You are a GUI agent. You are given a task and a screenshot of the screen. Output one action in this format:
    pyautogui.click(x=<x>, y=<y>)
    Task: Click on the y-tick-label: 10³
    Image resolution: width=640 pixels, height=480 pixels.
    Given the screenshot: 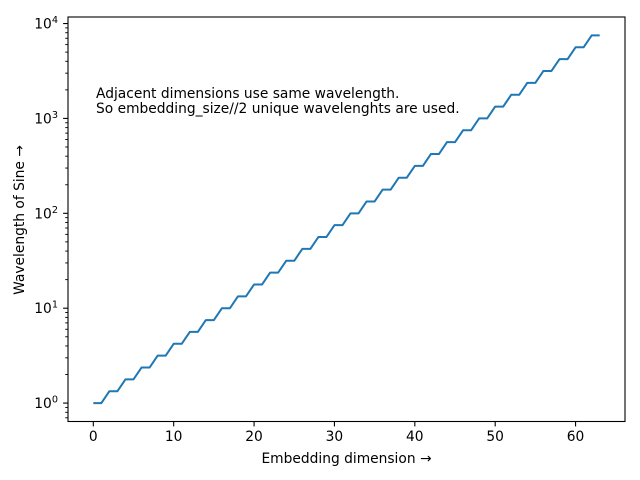 What is the action you would take?
    pyautogui.click(x=46, y=119)
    